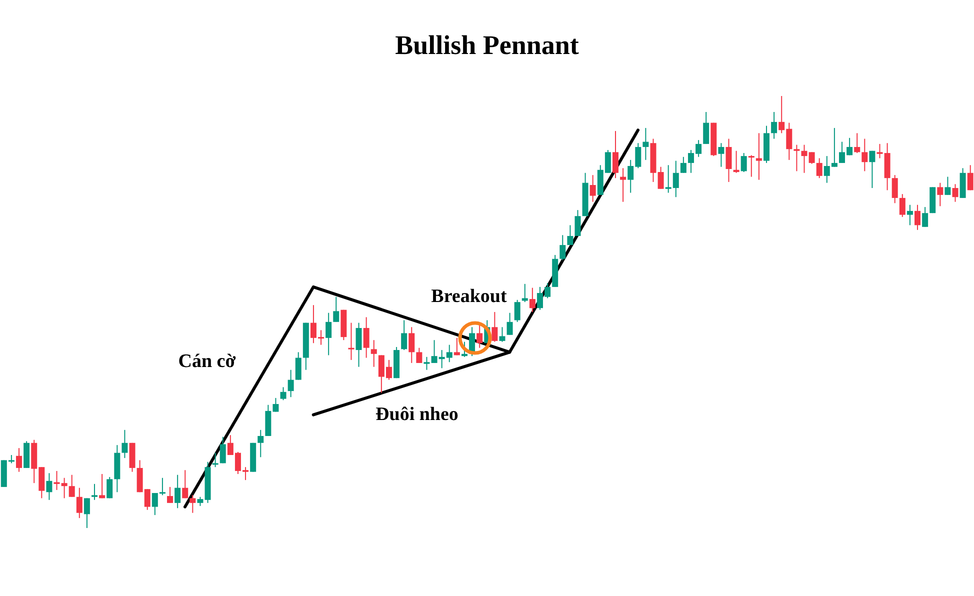 This screenshot has width=974, height=596. I want to click on annotation: Cán cờ, so click(207, 362).